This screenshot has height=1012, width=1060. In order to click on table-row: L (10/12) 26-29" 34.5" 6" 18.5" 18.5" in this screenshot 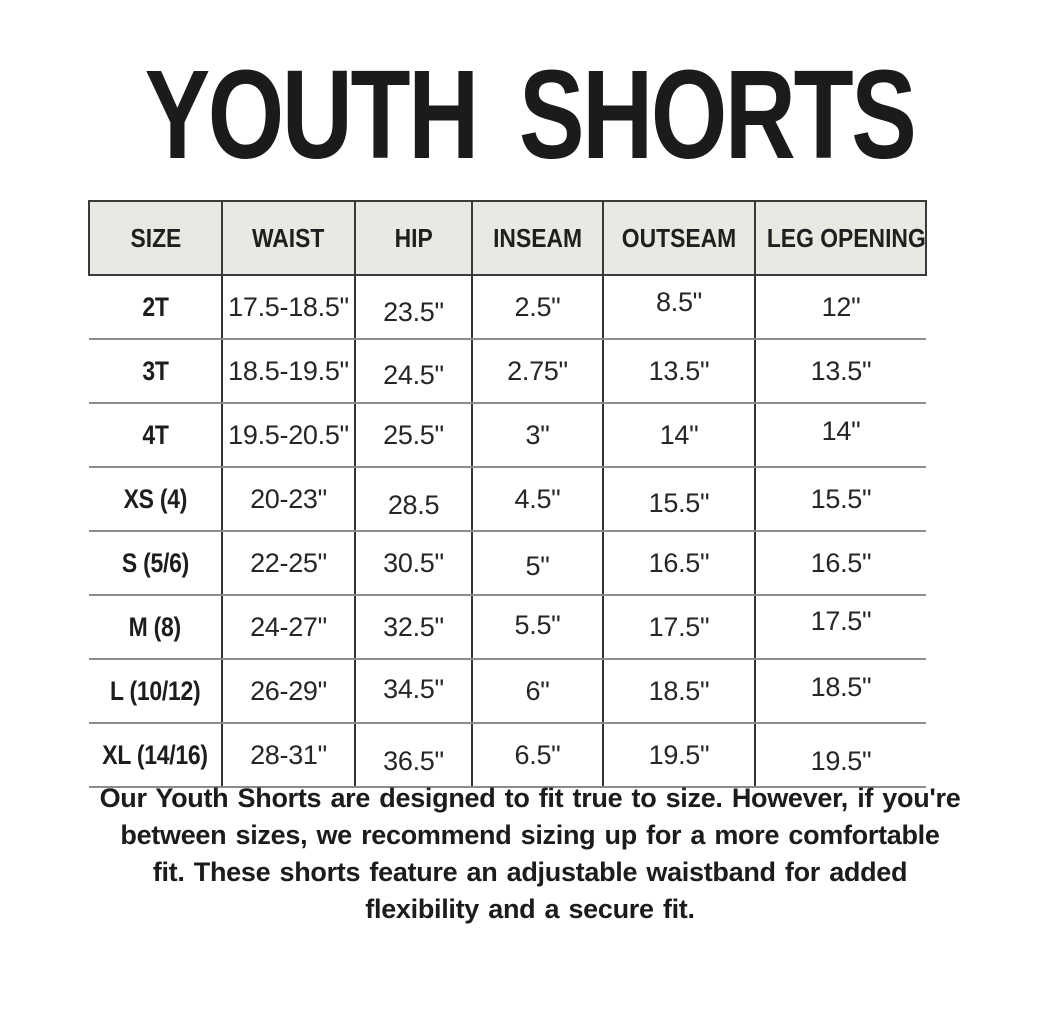, I will do `click(507, 691)`.